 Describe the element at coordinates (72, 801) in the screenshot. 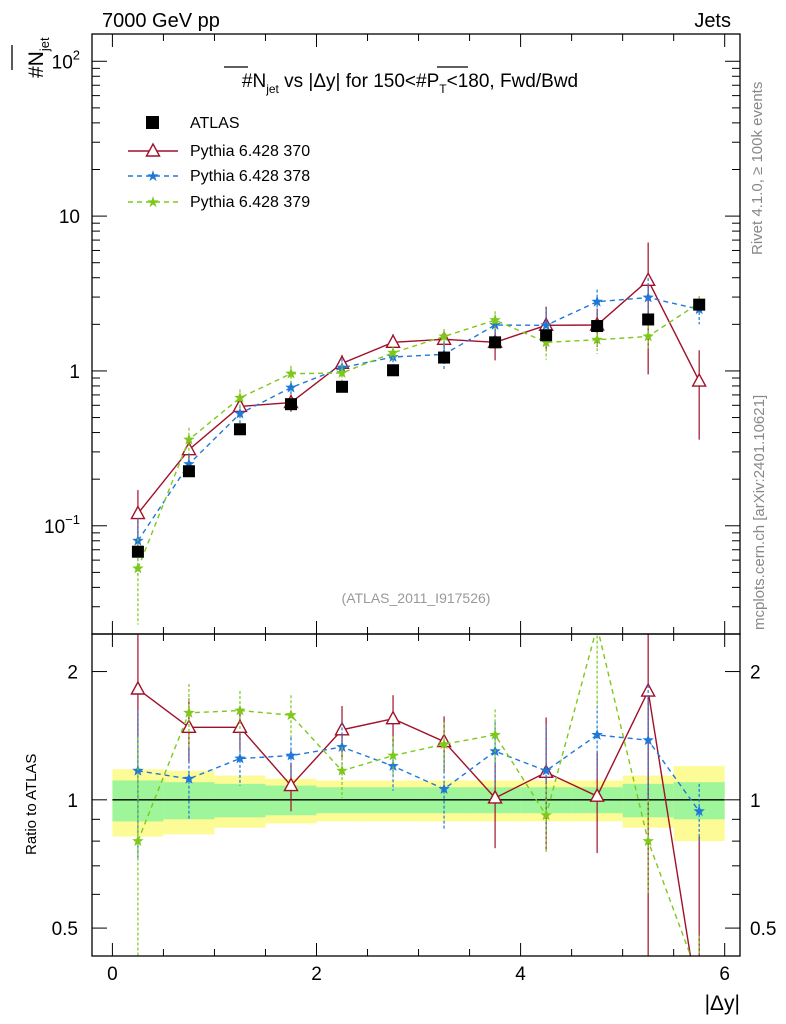

I see `ratio-y-tick-label-left: 1` at that location.